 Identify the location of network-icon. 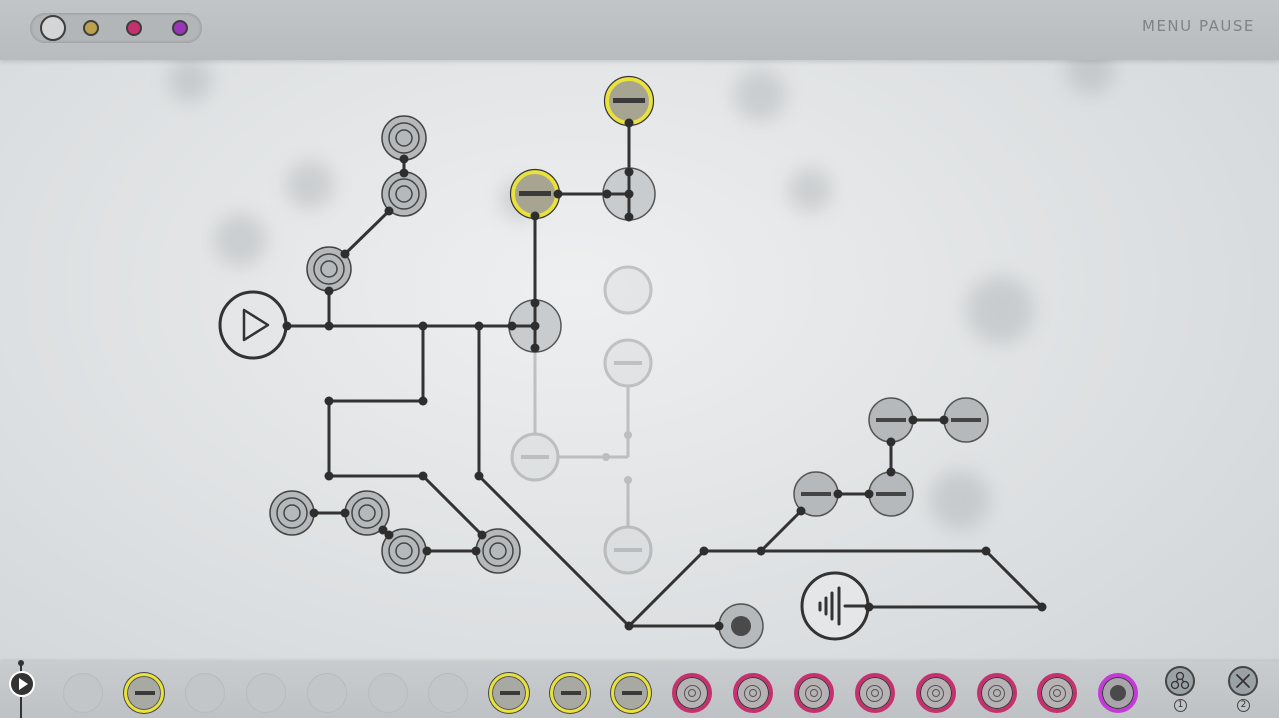
(1180, 680).